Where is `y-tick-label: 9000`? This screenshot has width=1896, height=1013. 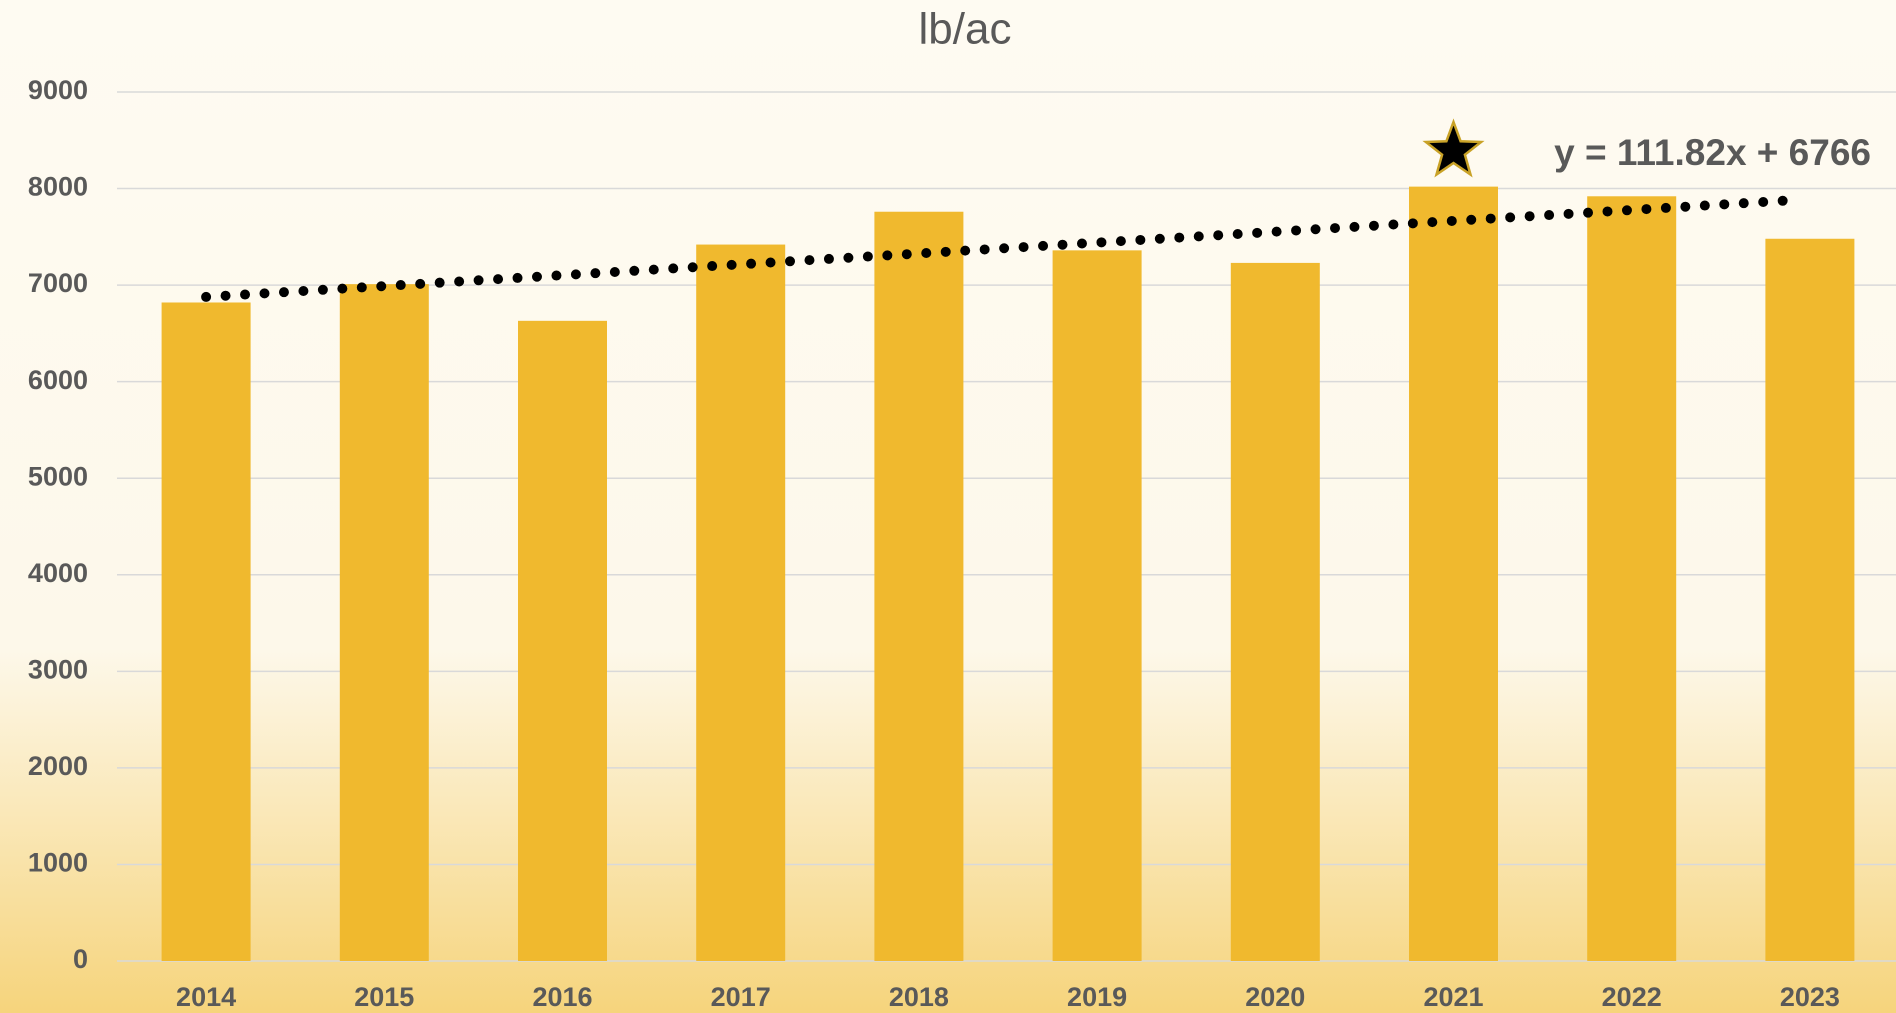
y-tick-label: 9000 is located at coordinates (58, 90).